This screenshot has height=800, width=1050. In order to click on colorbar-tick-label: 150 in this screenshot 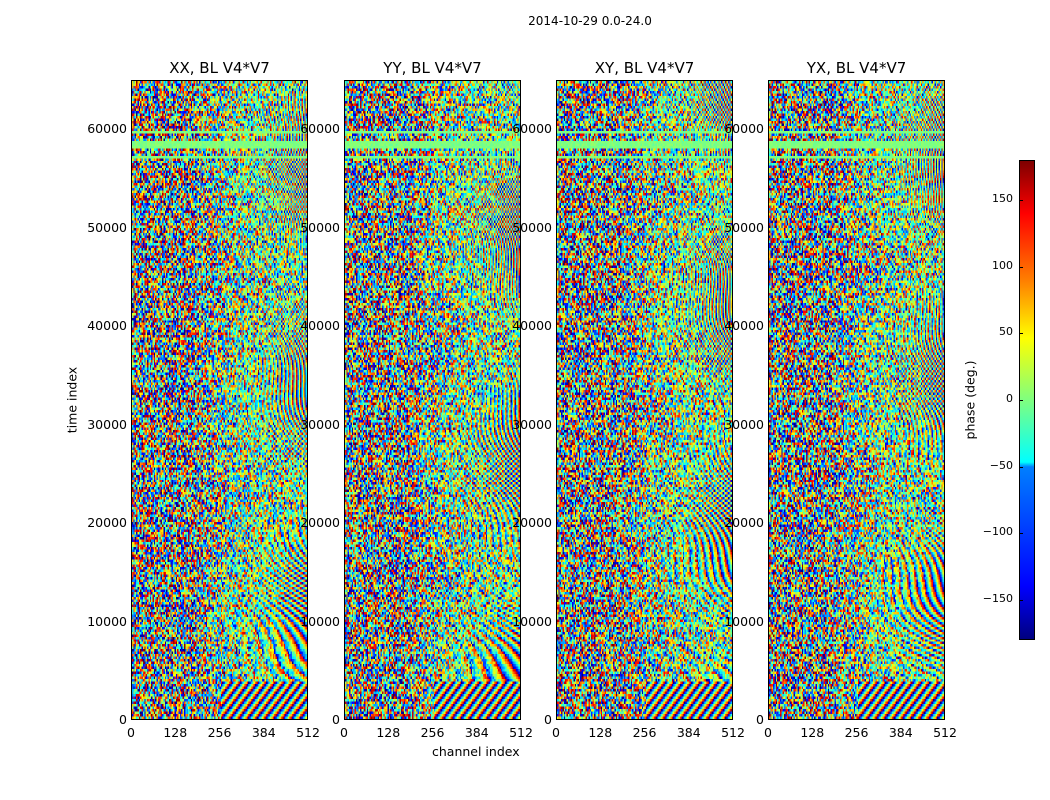, I will do `click(1002, 198)`.